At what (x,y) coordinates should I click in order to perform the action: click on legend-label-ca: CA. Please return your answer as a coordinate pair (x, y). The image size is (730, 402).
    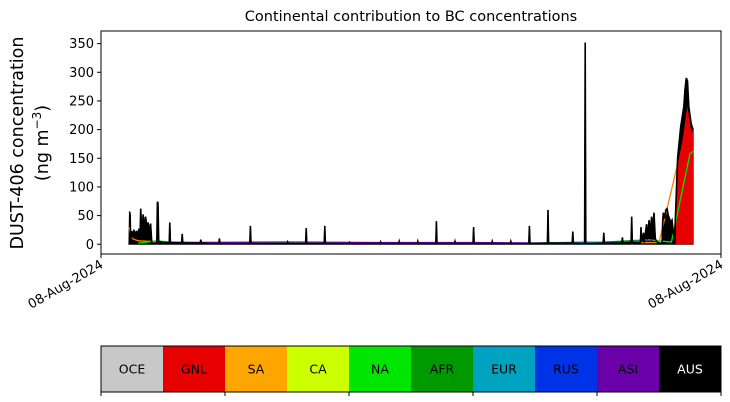
    Looking at the image, I should click on (318, 369).